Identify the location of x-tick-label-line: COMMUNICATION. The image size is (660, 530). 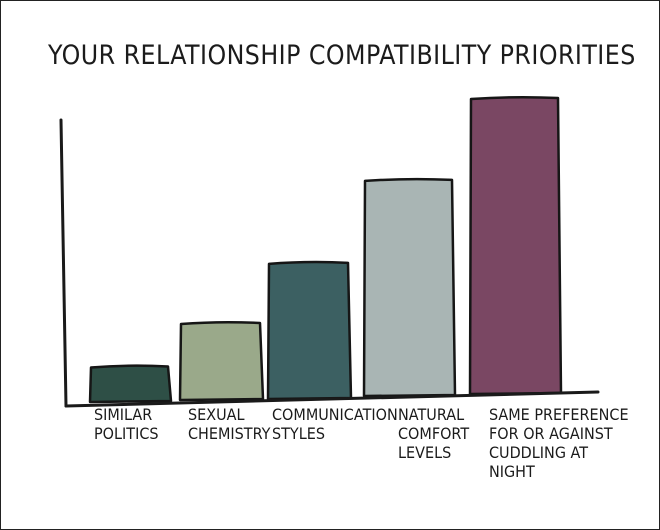
(335, 414).